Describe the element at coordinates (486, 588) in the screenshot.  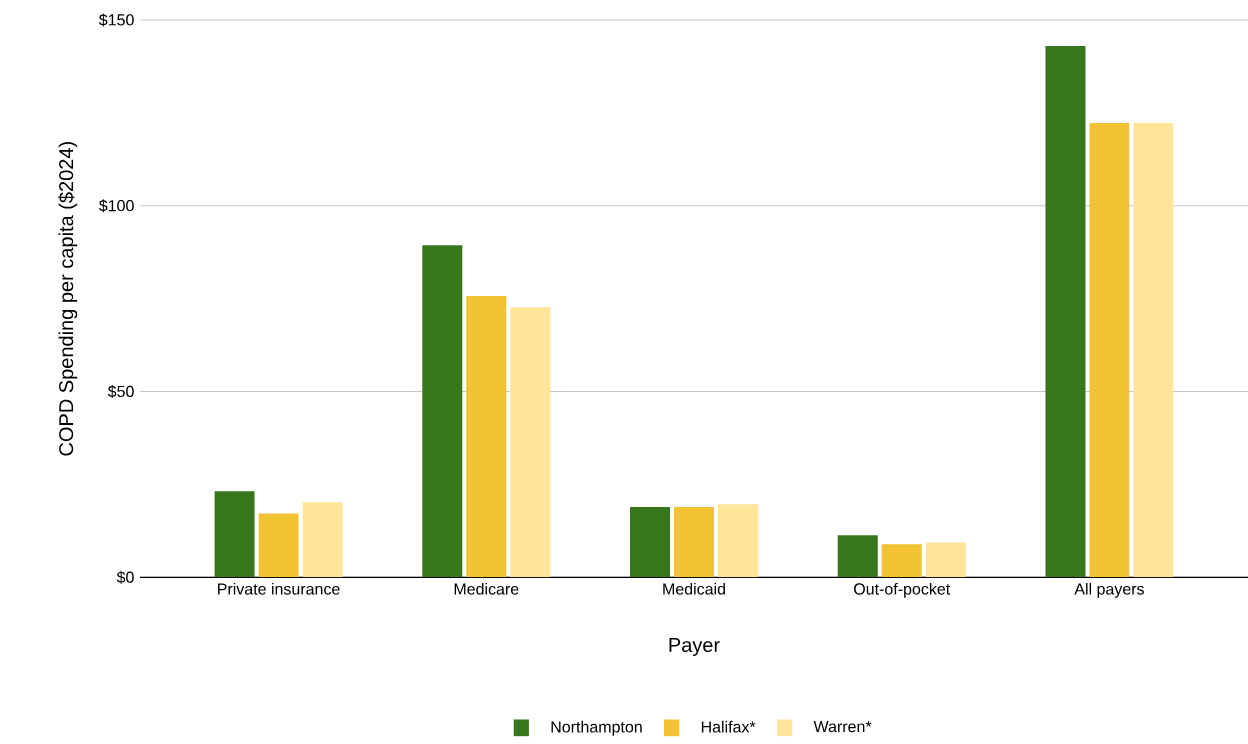
I see `x-tick-label: Medicare` at that location.